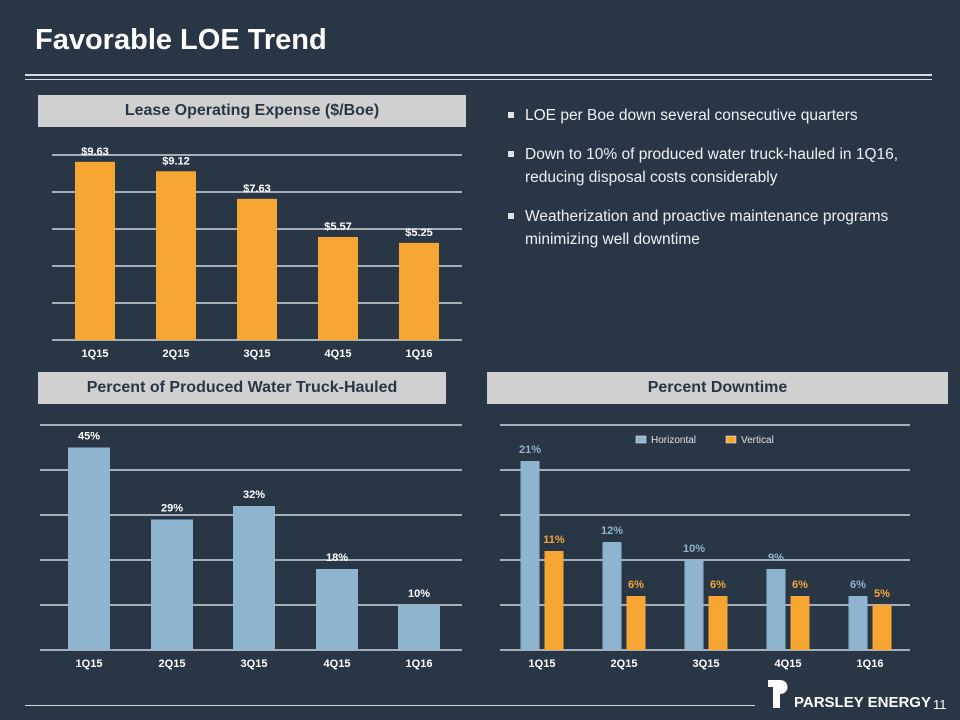 The width and height of the screenshot is (960, 720). Describe the element at coordinates (257, 189) in the screenshot. I see `data-label: $7.63` at that location.